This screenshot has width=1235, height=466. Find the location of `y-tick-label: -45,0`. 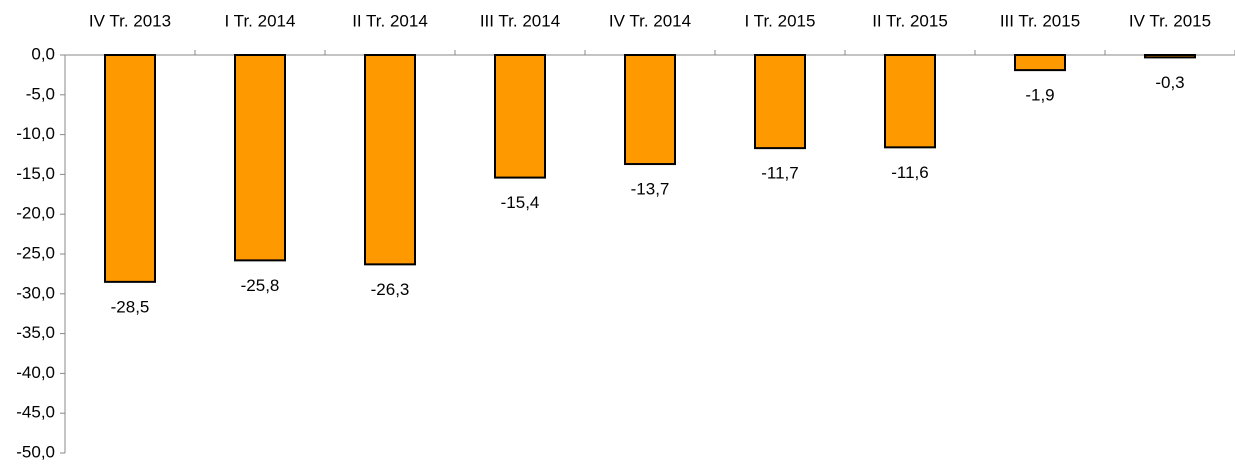

y-tick-label: -45,0 is located at coordinates (35, 412).